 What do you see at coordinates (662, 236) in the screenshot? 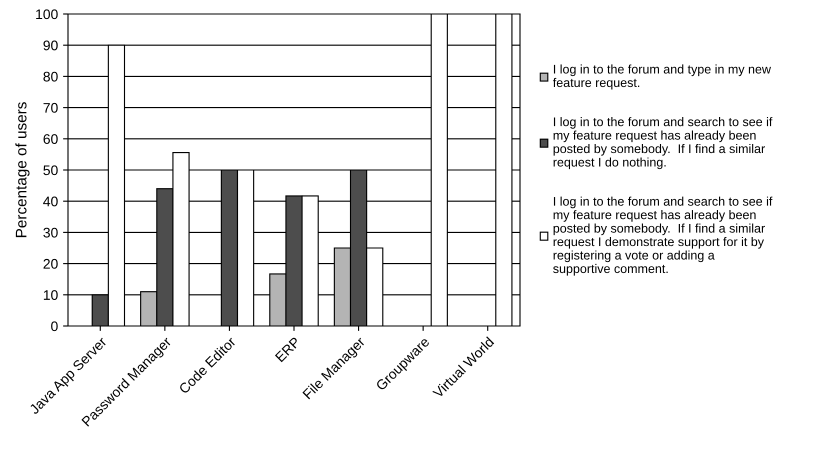
I see `legend-label: I log in to the forum and search to see if my feature request has already been posted by somebody. If I find a similar request I demonstrate support for it by registering a vote or adding a supportive comment.` at bounding box center [662, 236].